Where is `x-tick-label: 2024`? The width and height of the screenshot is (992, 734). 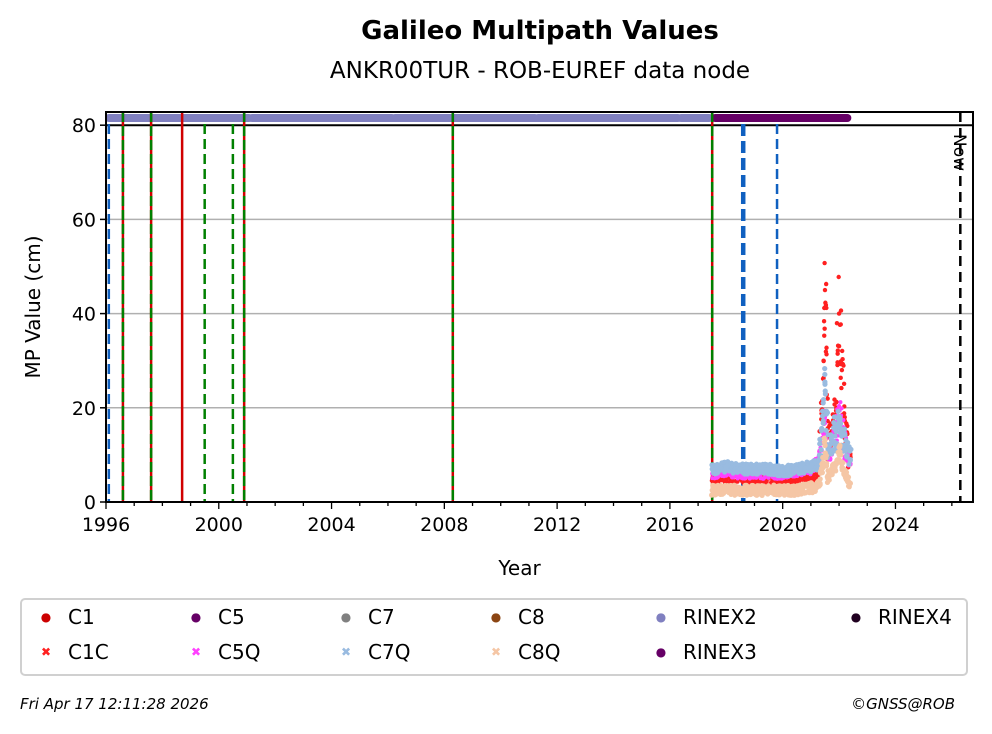 x-tick-label: 2024 is located at coordinates (895, 525).